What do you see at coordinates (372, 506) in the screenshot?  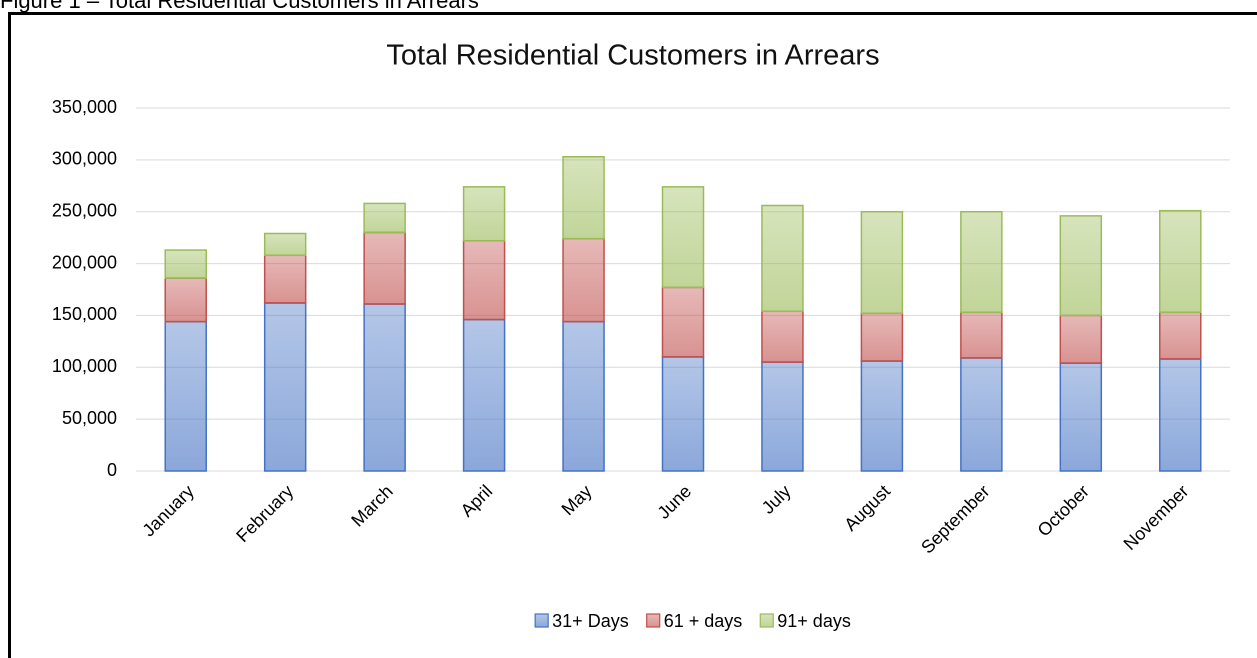 I see `x-tick-label: March` at bounding box center [372, 506].